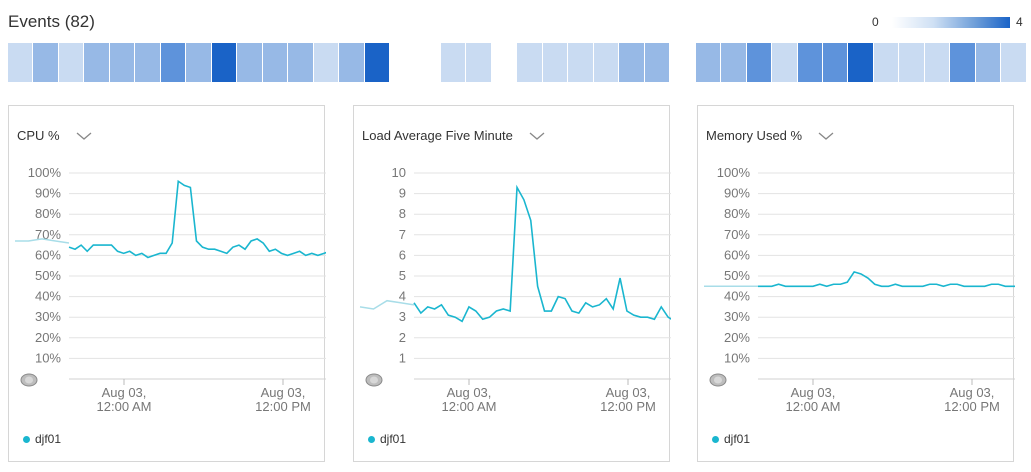 This screenshot has height=472, width=1031. Describe the element at coordinates (402, 316) in the screenshot. I see `y-tick-label: 3` at that location.